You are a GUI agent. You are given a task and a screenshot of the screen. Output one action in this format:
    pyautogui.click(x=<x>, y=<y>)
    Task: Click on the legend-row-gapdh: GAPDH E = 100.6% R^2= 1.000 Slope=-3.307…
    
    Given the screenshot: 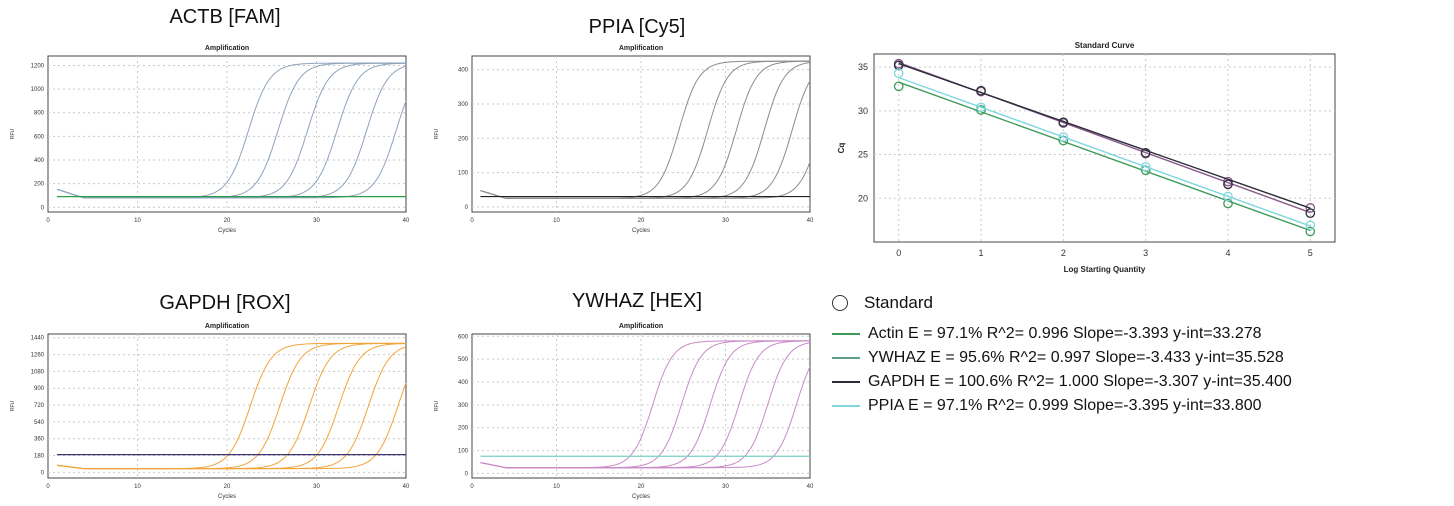 What is the action you would take?
    pyautogui.click(x=1132, y=382)
    